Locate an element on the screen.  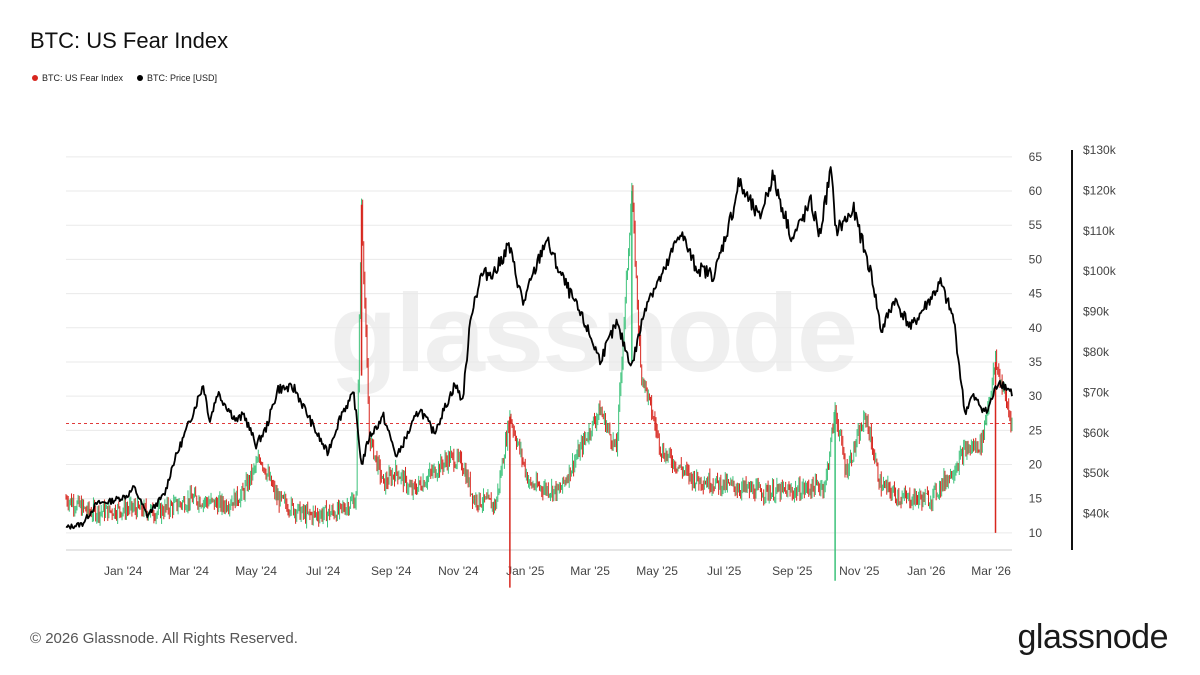
x-tick-label: Jan '26 is located at coordinates (926, 571).